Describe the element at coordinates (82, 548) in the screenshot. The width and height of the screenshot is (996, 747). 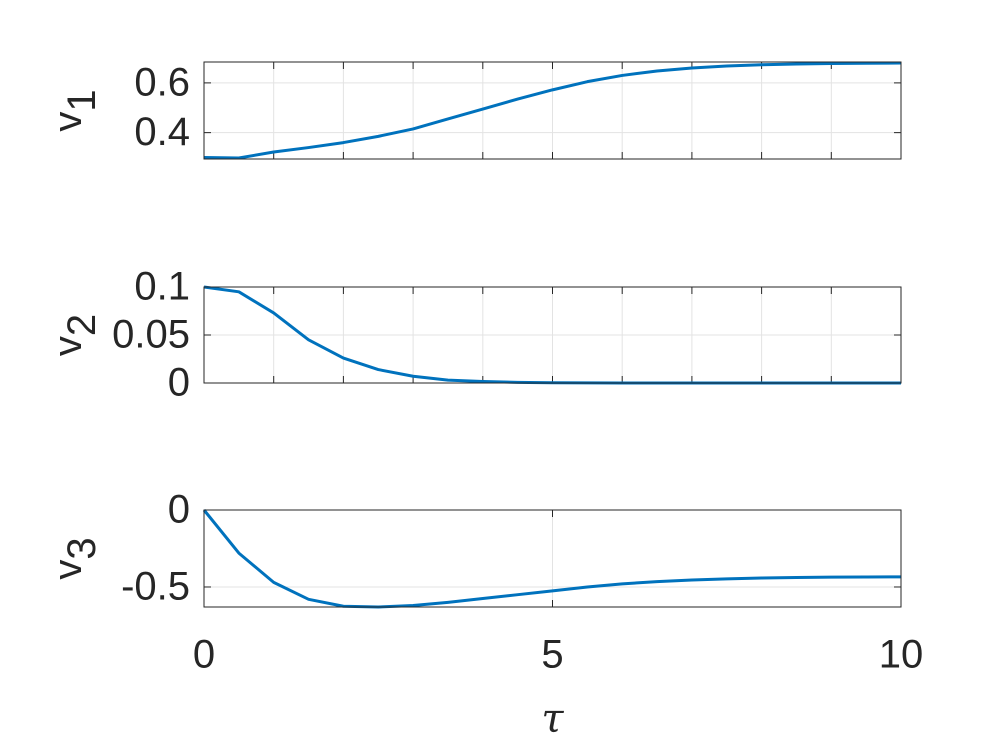
I see `y-axis-label-subscript: 3` at that location.